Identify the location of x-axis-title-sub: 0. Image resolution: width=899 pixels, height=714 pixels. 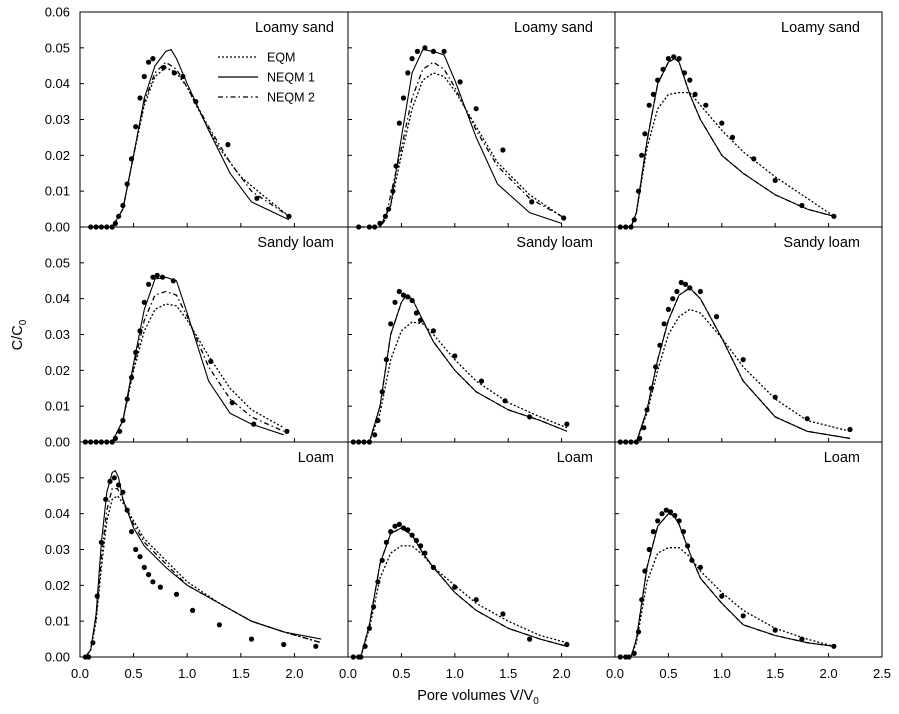
(536, 701).